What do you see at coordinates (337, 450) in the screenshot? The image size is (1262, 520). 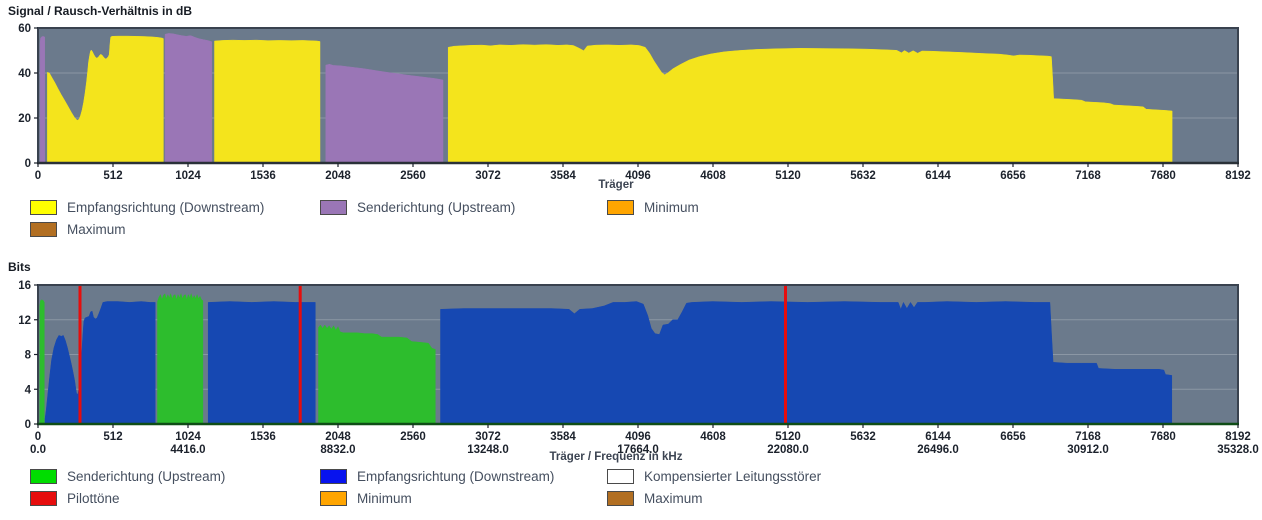 I see `x-tick-frequency-label: 8832.0` at bounding box center [337, 450].